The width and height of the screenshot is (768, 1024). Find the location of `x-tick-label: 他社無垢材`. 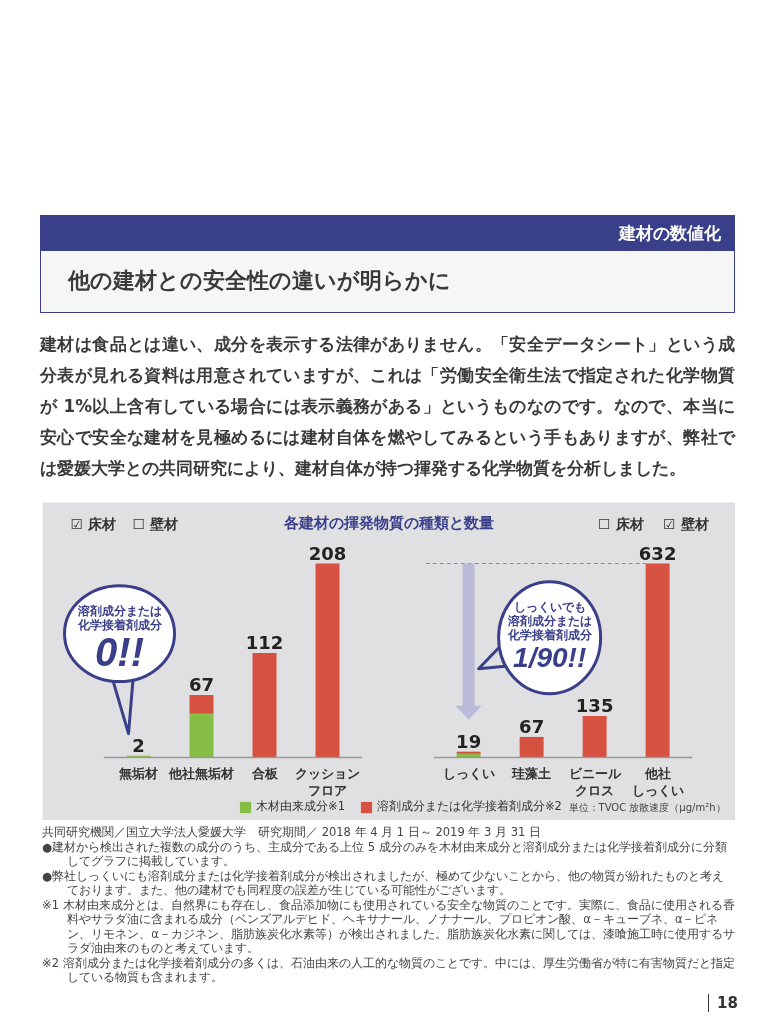

x-tick-label: 他社無垢材 is located at coordinates (201, 773).